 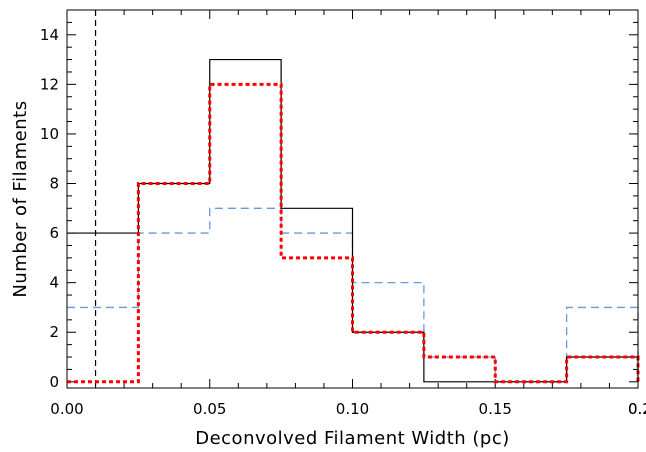 I want to click on y-tick-label: 10, so click(x=49, y=134).